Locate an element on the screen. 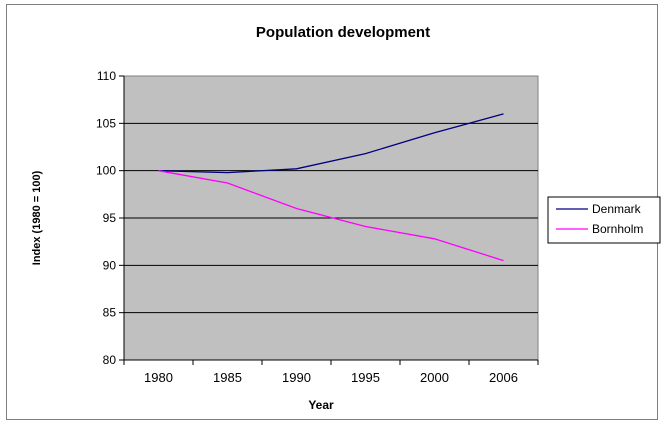 Image resolution: width=662 pixels, height=424 pixels. x-tick-label: 1980 is located at coordinates (158, 377).